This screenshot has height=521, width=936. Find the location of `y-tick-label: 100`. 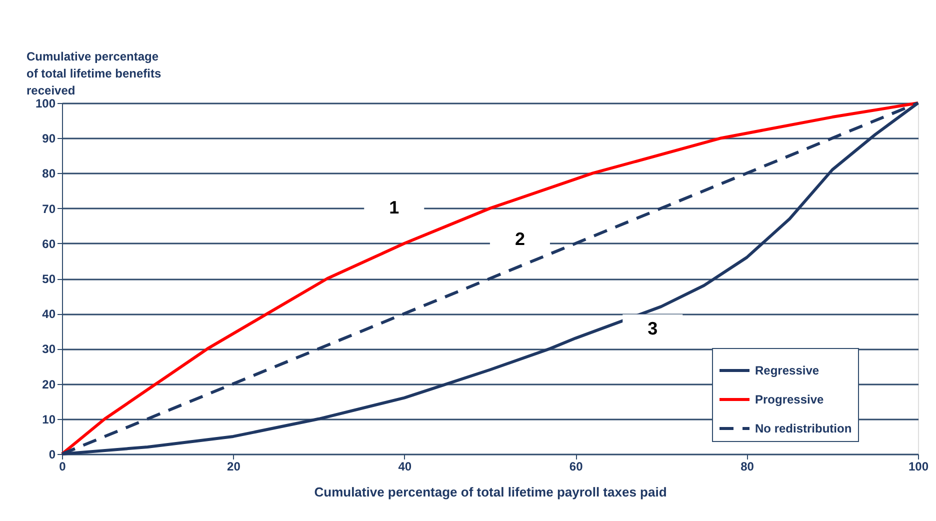

y-tick-label: 100 is located at coordinates (45, 103).